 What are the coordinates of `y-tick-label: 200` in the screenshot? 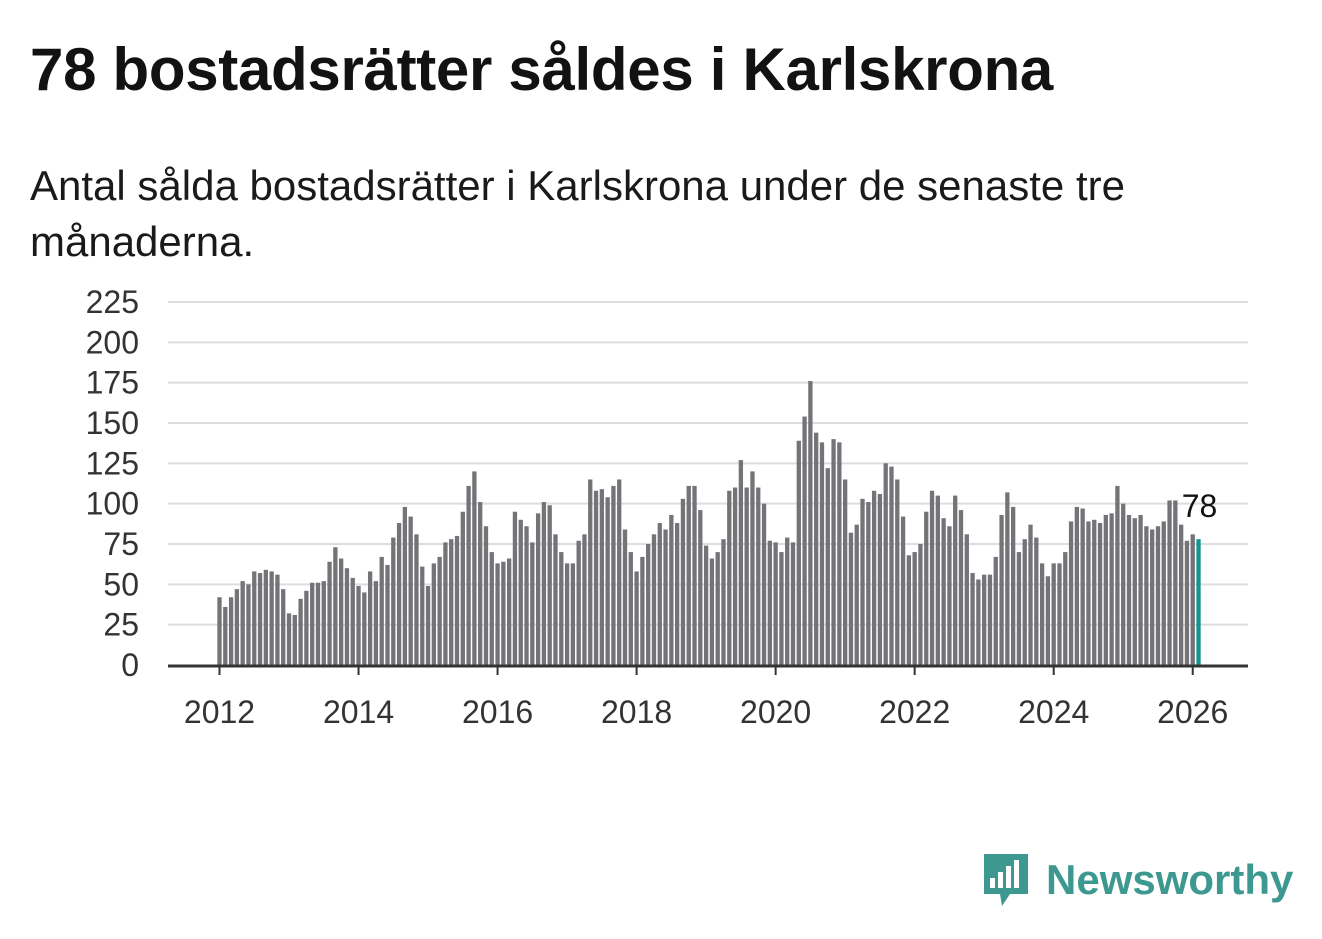 It's located at (112, 342).